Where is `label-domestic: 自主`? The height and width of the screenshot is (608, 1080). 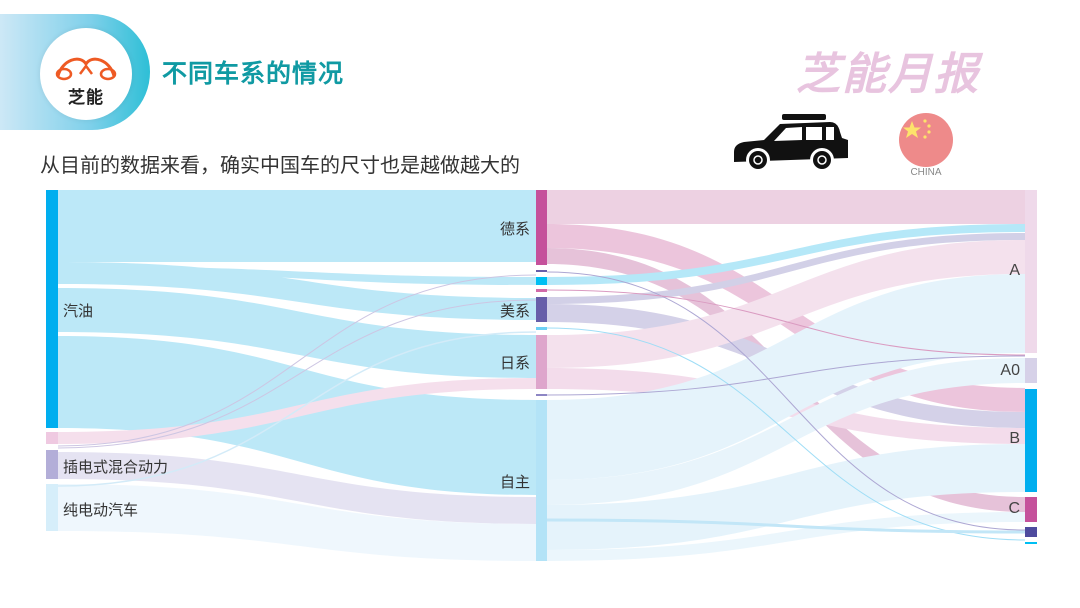 label-domestic: 自主 is located at coordinates (514, 482).